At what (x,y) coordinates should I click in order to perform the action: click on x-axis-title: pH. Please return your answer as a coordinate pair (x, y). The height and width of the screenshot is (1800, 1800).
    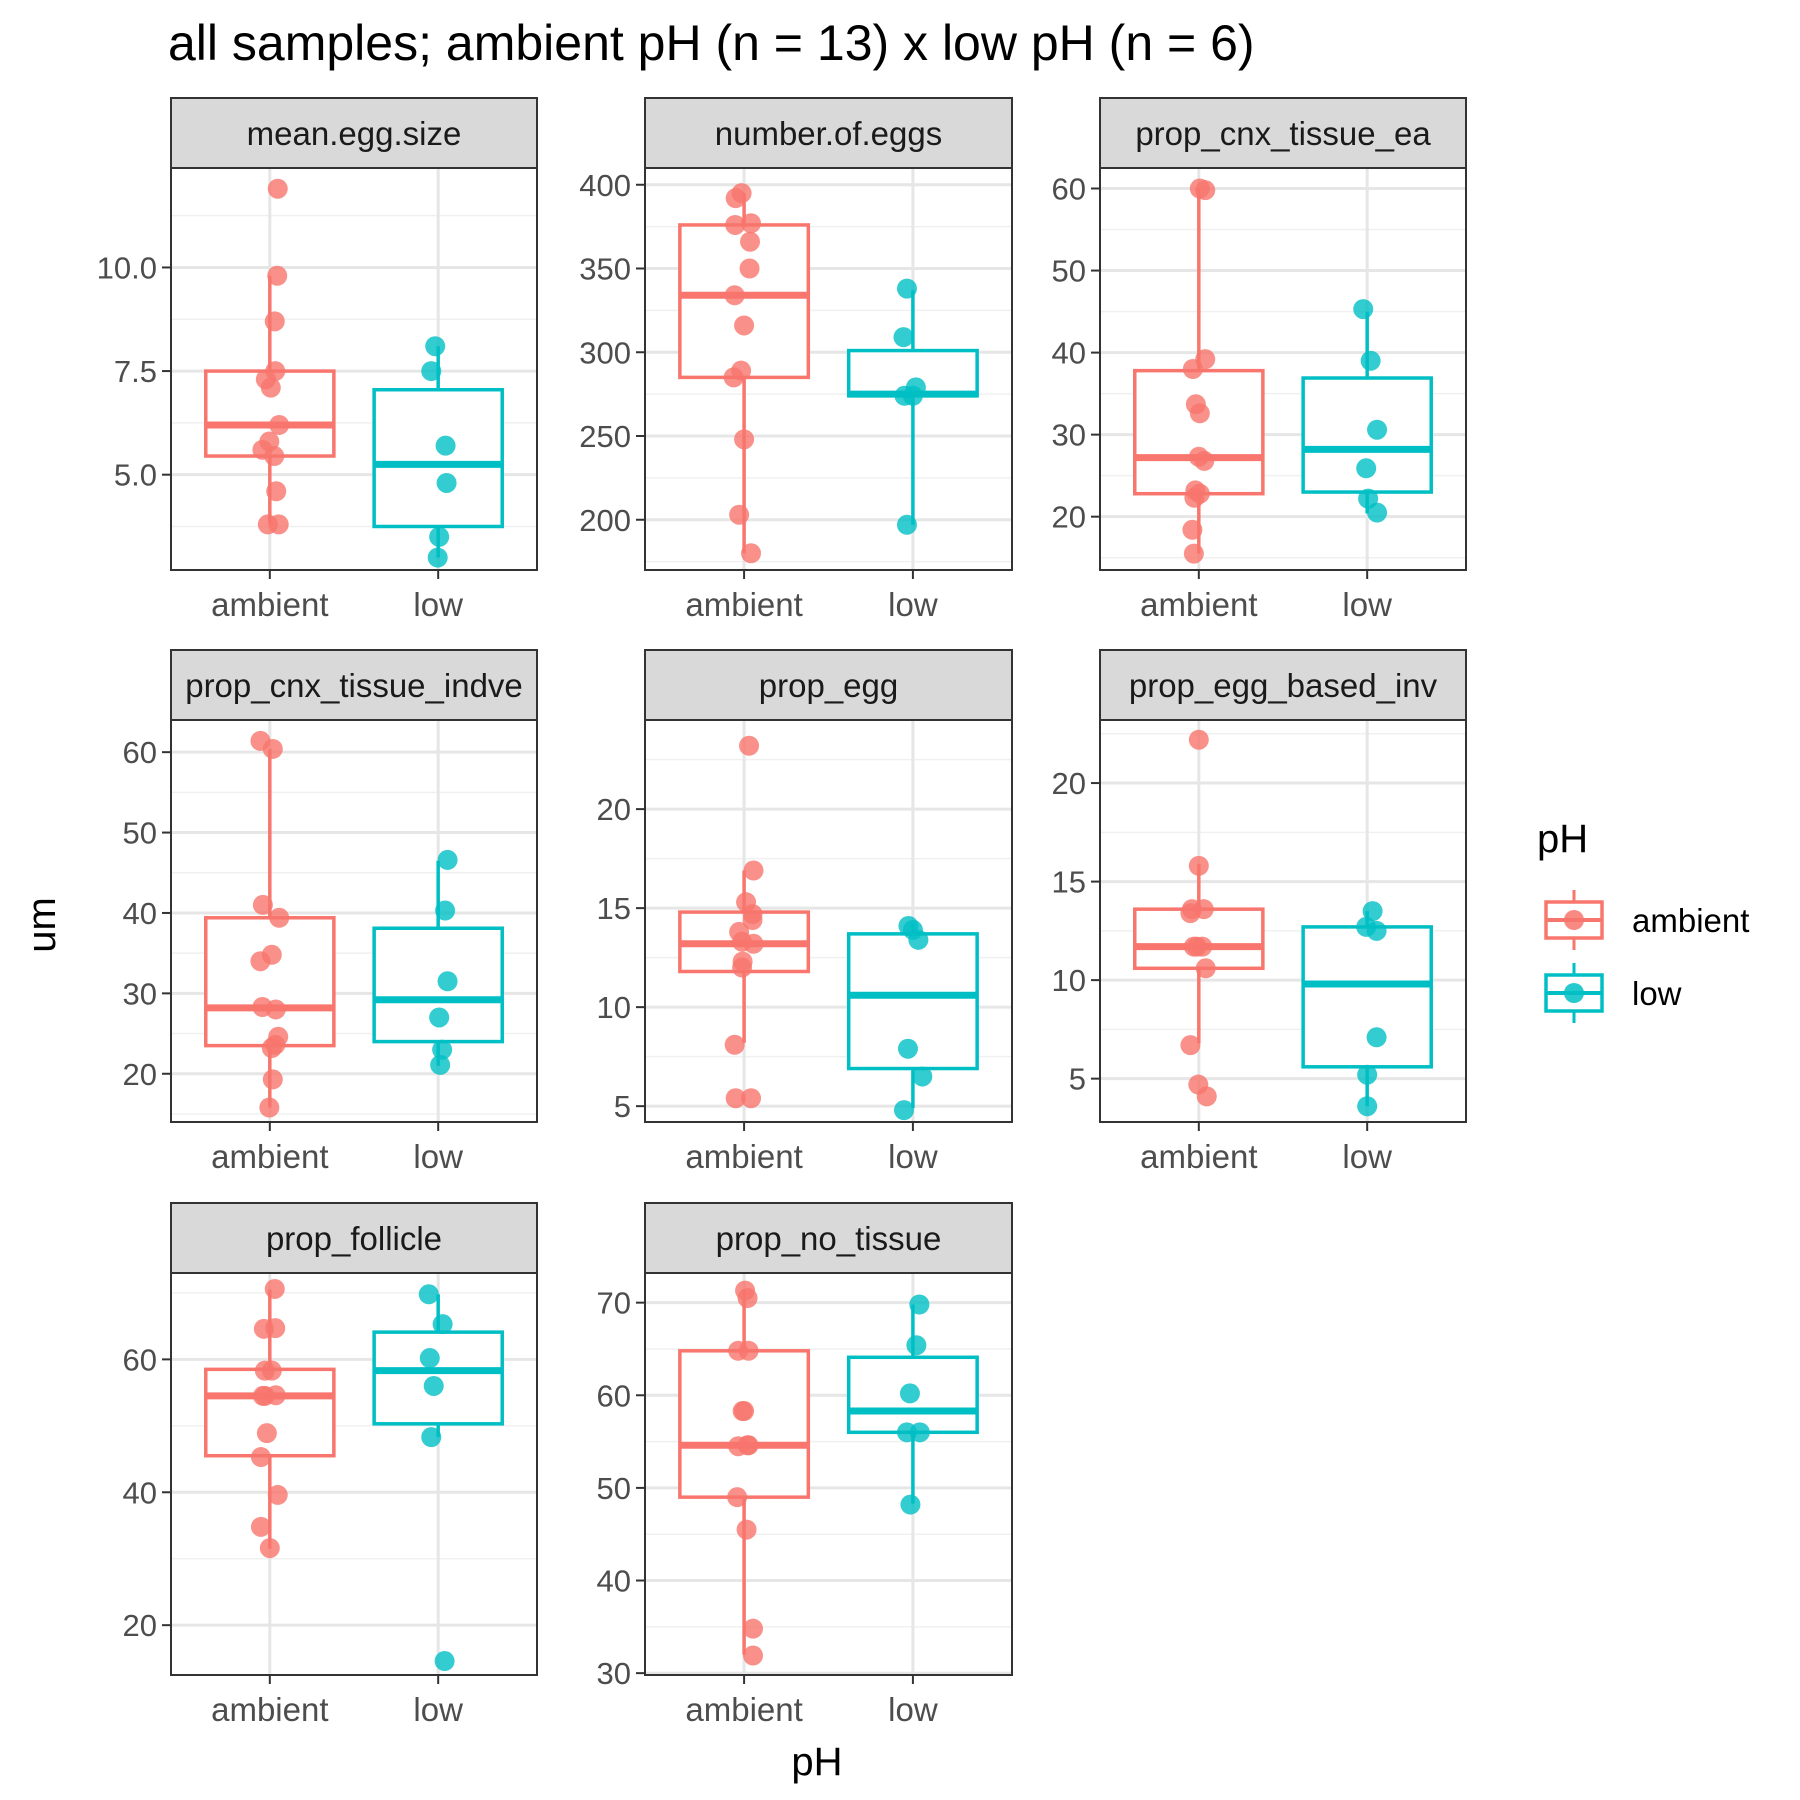
    Looking at the image, I should click on (816, 1762).